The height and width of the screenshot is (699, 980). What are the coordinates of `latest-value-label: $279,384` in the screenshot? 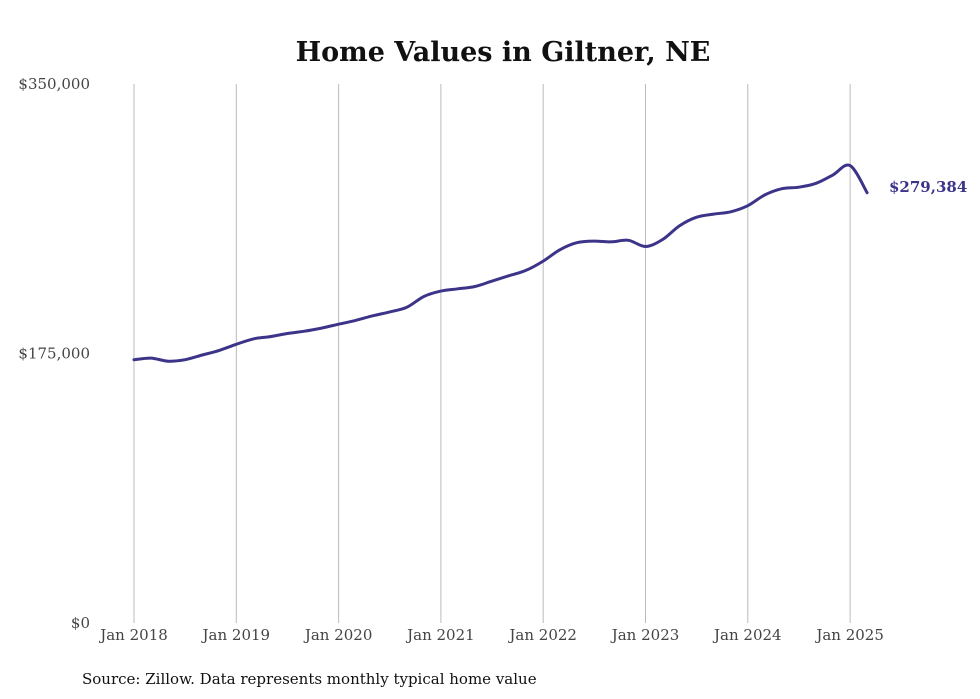 It's located at (928, 187).